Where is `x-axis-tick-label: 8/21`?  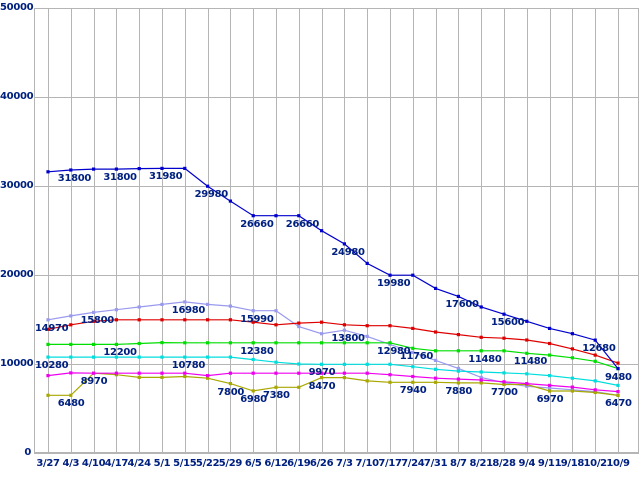
x-axis-tick-label: 8/21 is located at coordinates (481, 463).